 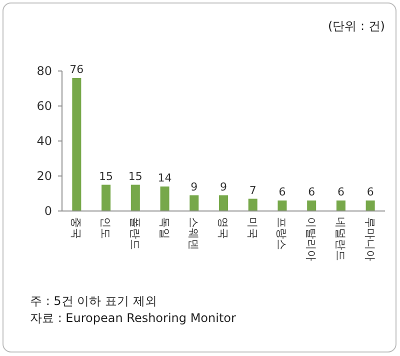 What do you see at coordinates (164, 228) in the screenshot?
I see `x-tick-label: 독일` at bounding box center [164, 228].